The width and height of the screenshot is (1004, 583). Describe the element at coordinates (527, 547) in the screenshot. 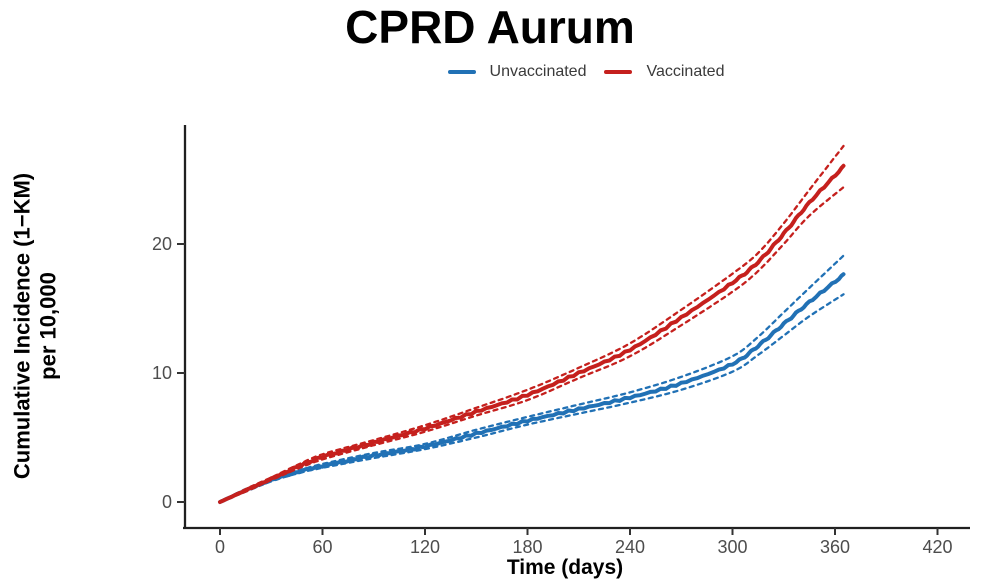

I see `x-tick-label: 180` at that location.